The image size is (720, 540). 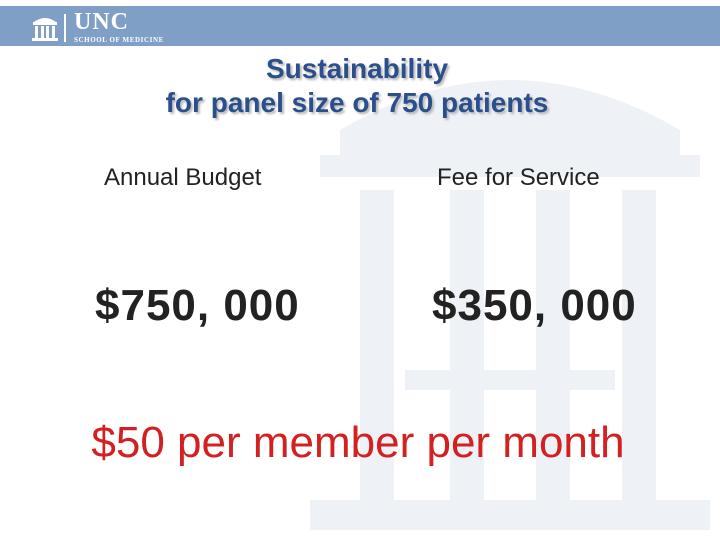 What do you see at coordinates (357, 68) in the screenshot?
I see `title-line-1: Sustainability` at bounding box center [357, 68].